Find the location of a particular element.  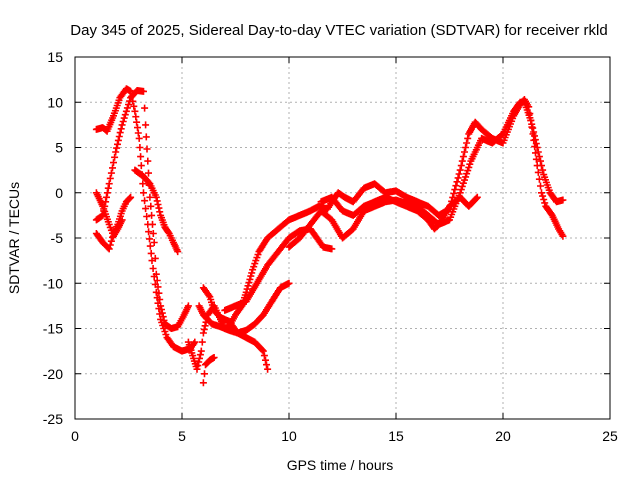

x-axis-label: GPS time / hours is located at coordinates (340, 465).